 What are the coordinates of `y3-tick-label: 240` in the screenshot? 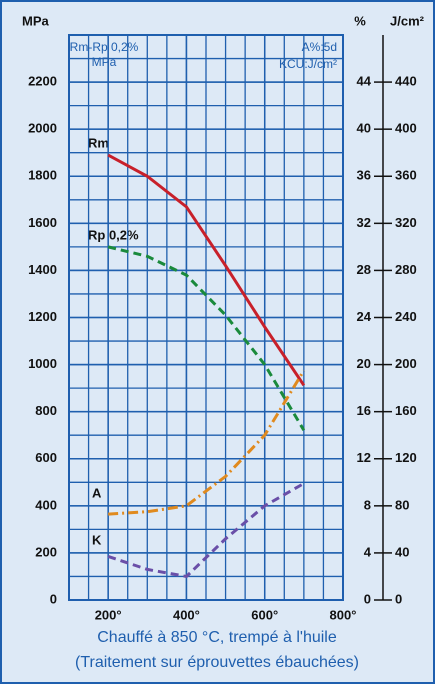 It's located at (406, 316).